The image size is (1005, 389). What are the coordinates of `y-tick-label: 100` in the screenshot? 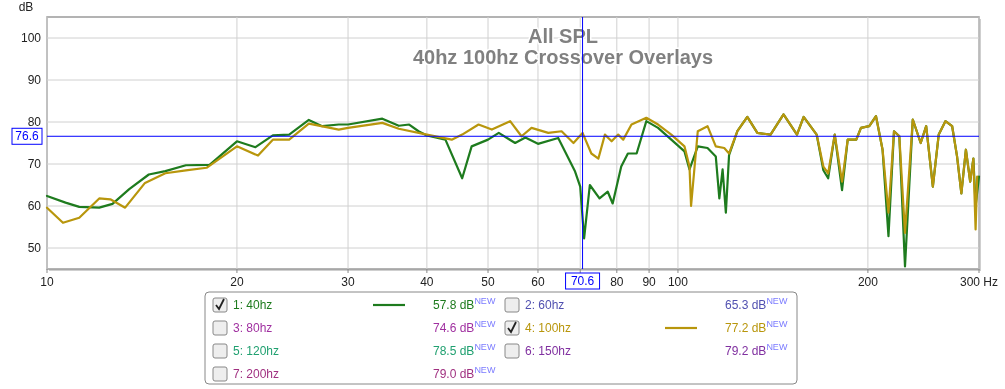 It's located at (31, 38).